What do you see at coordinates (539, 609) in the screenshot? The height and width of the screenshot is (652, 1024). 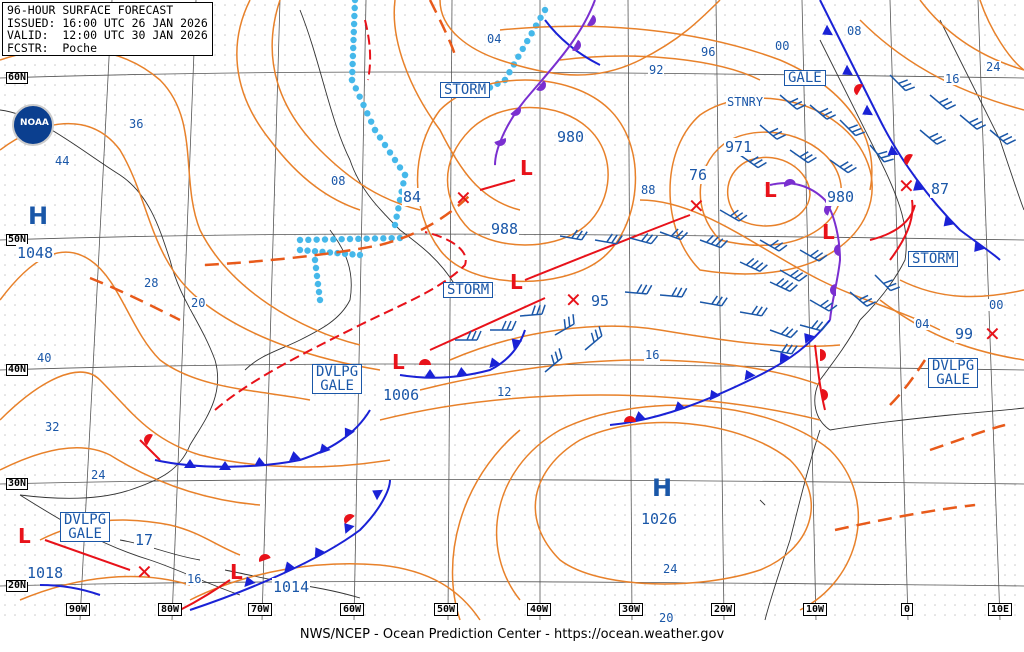 I see `lon-label-40w: 40W` at bounding box center [539, 609].